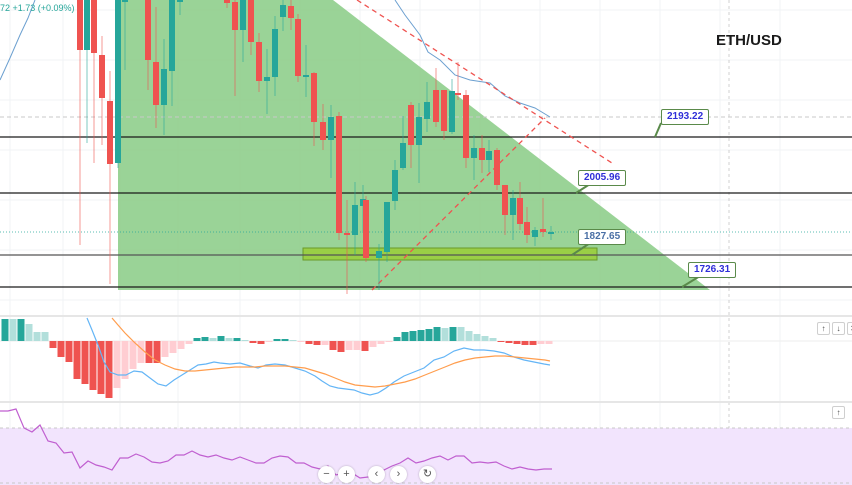 Image resolution: width=852 pixels, height=485 pixels. I want to click on descending-trendline, so click(484, 82).